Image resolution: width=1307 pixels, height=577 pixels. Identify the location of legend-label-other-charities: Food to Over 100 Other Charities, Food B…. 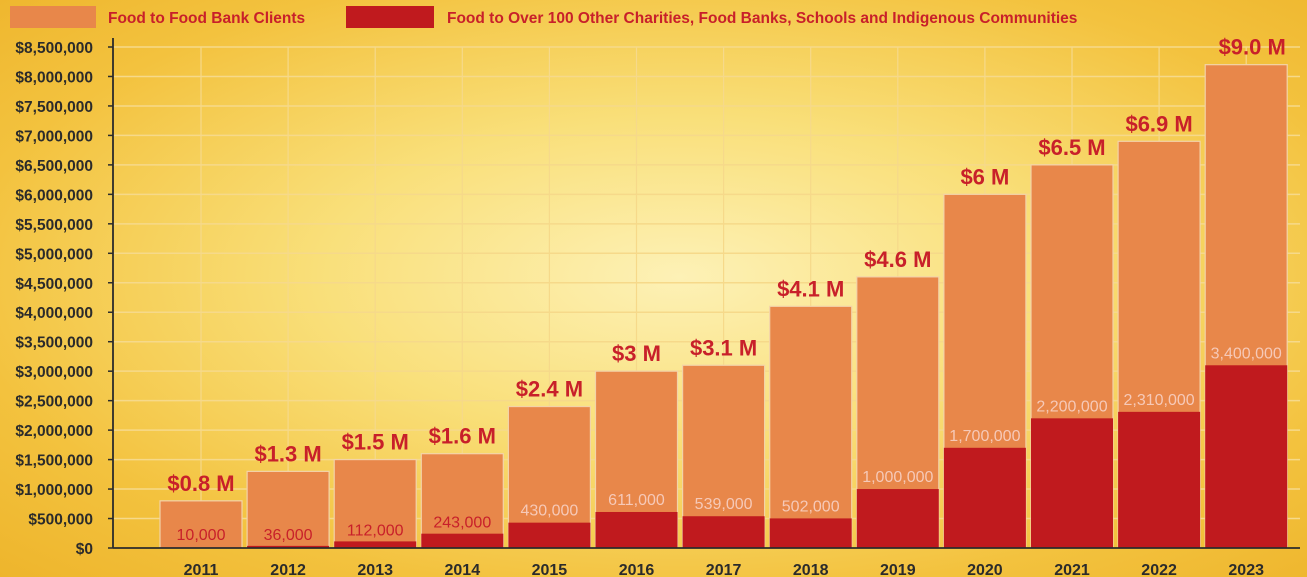
(762, 18).